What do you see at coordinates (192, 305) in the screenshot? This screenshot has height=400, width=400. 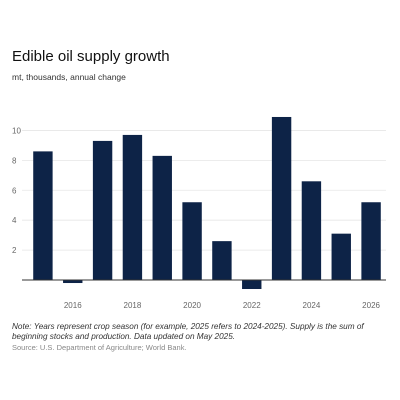 I see `x-tick-label: 2020` at bounding box center [192, 305].